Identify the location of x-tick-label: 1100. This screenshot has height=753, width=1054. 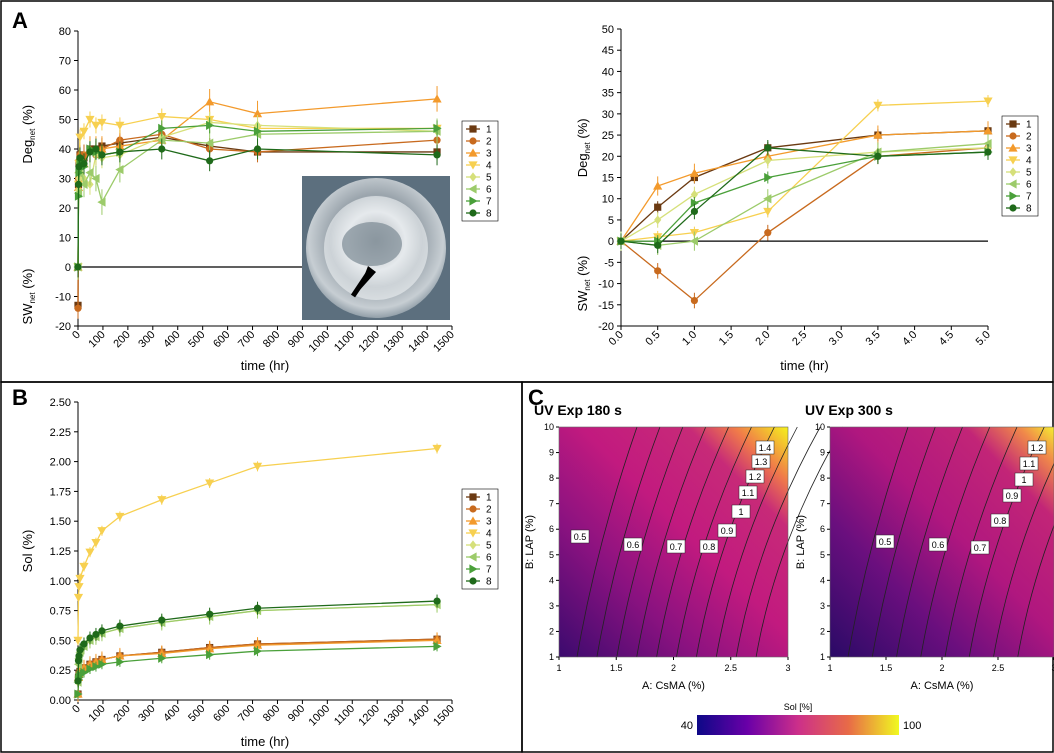
(344, 341).